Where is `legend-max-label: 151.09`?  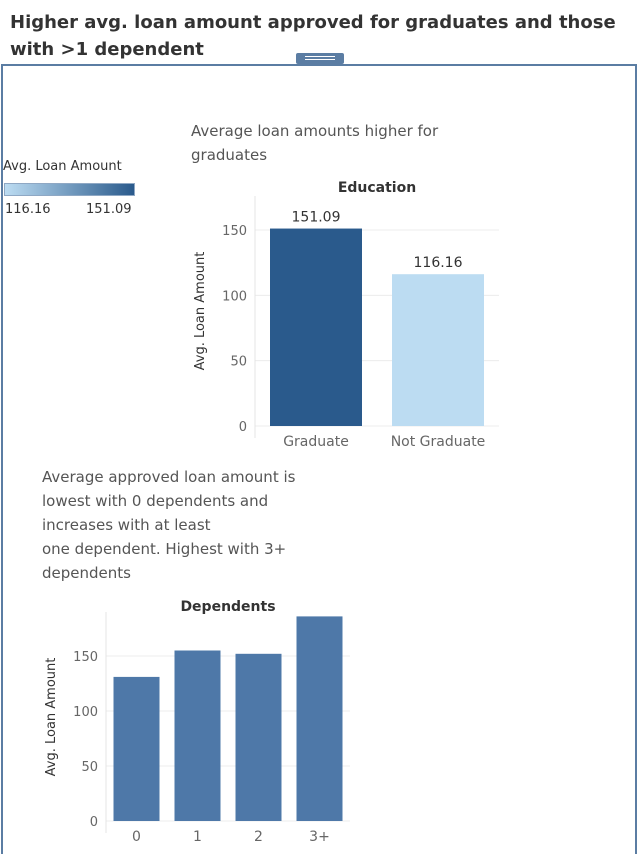
legend-max-label: 151.09 is located at coordinates (109, 209).